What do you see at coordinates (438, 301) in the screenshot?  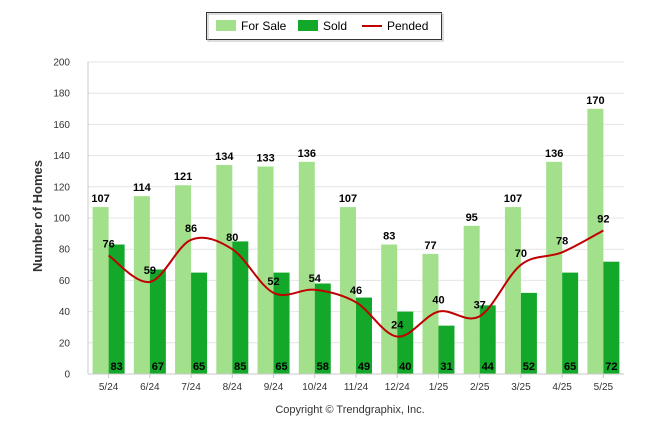 I see `pended-value-label: 40` at bounding box center [438, 301].